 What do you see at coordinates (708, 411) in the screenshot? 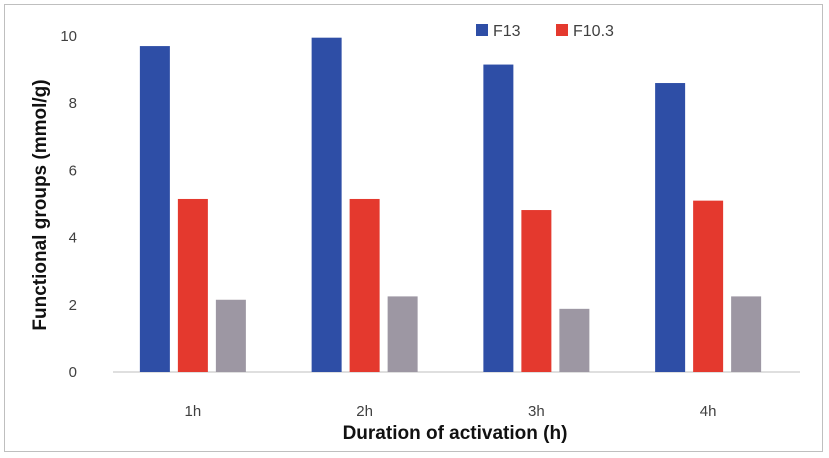
I see `x-tick-label: 4h` at bounding box center [708, 411].